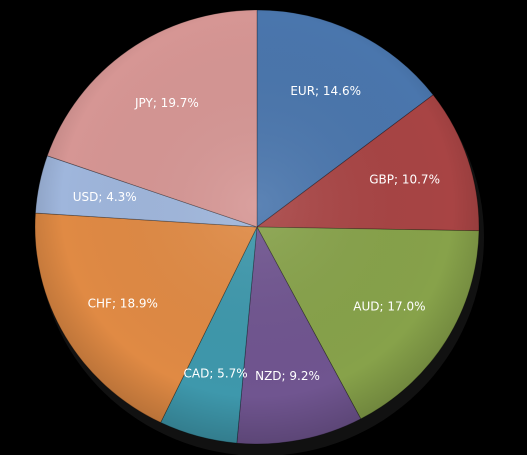 The image size is (527, 455). I want to click on pie-slice-label-aud: AUD; 17.0%, so click(389, 307).